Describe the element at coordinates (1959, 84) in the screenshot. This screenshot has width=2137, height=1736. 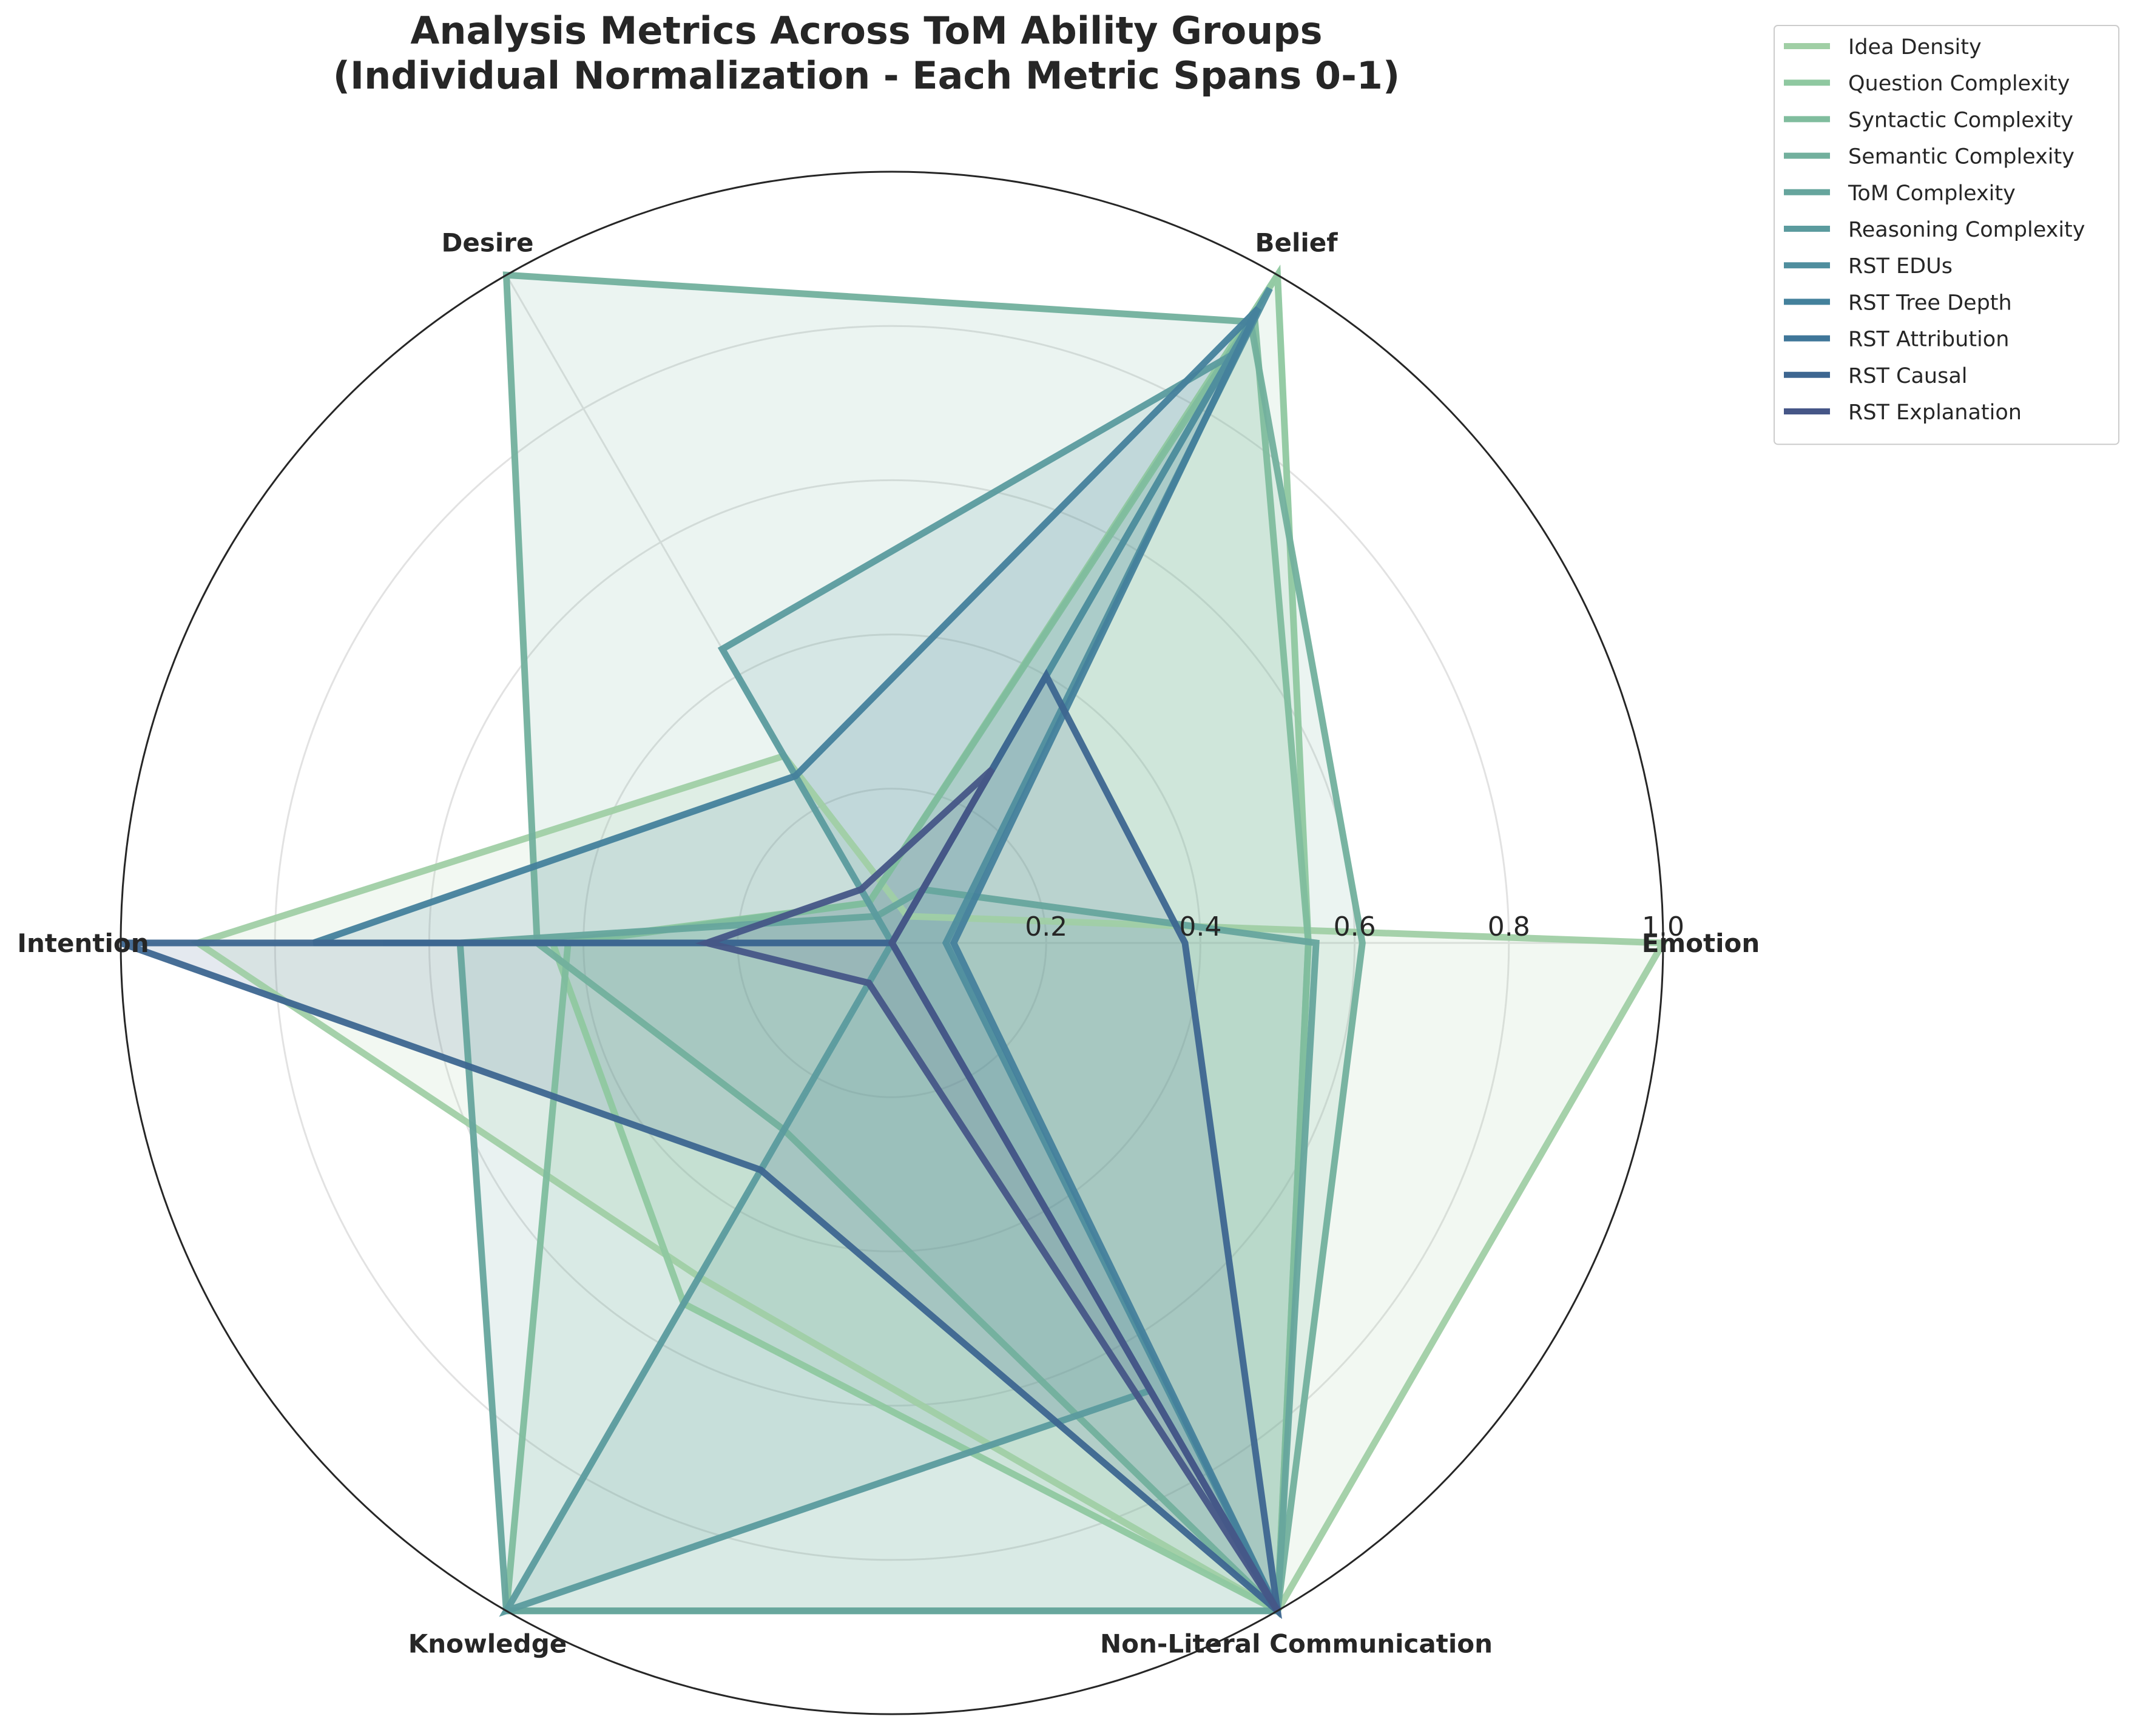
I see `legend-label-question-complexity: Question Complexity` at that location.